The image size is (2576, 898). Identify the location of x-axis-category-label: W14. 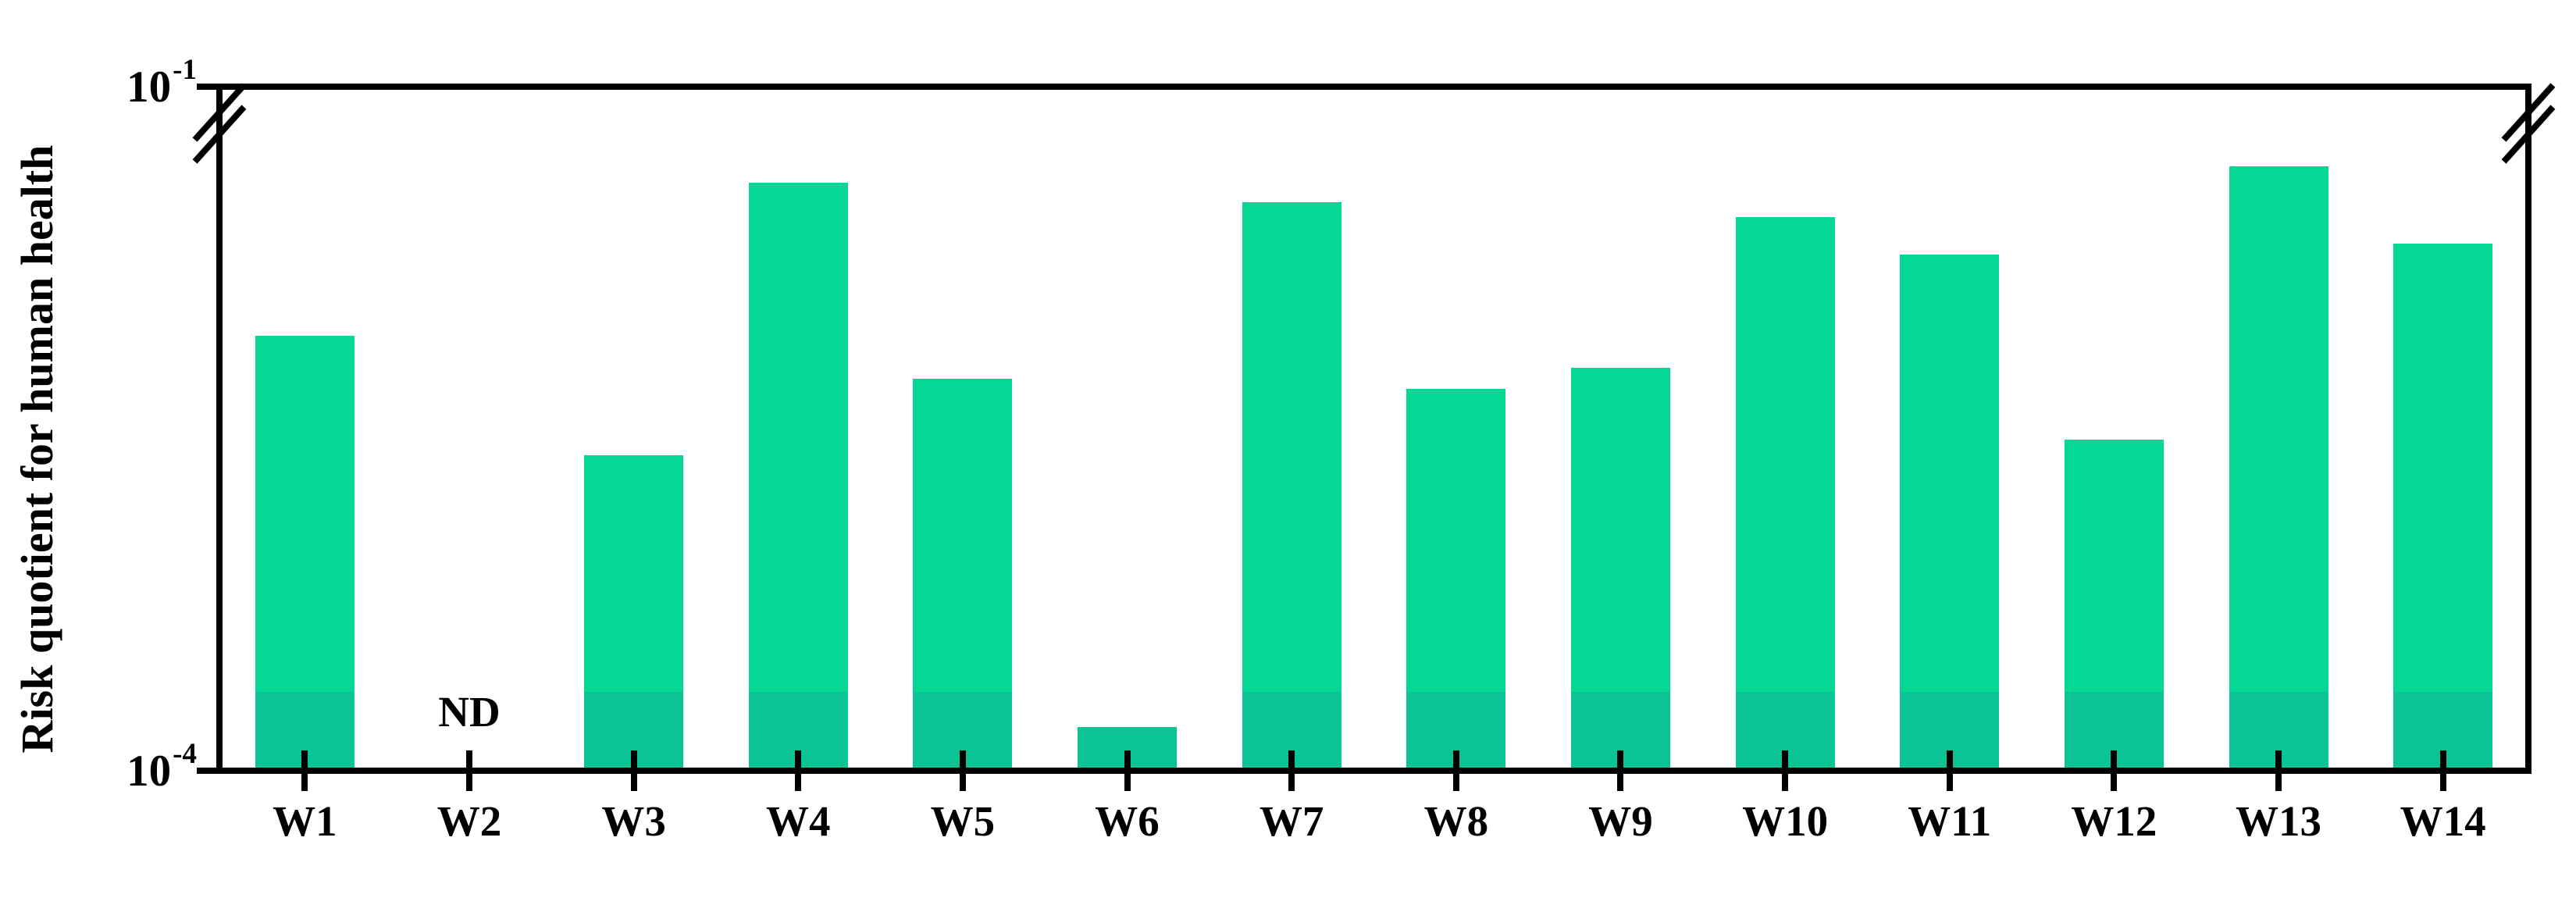
(2443, 821).